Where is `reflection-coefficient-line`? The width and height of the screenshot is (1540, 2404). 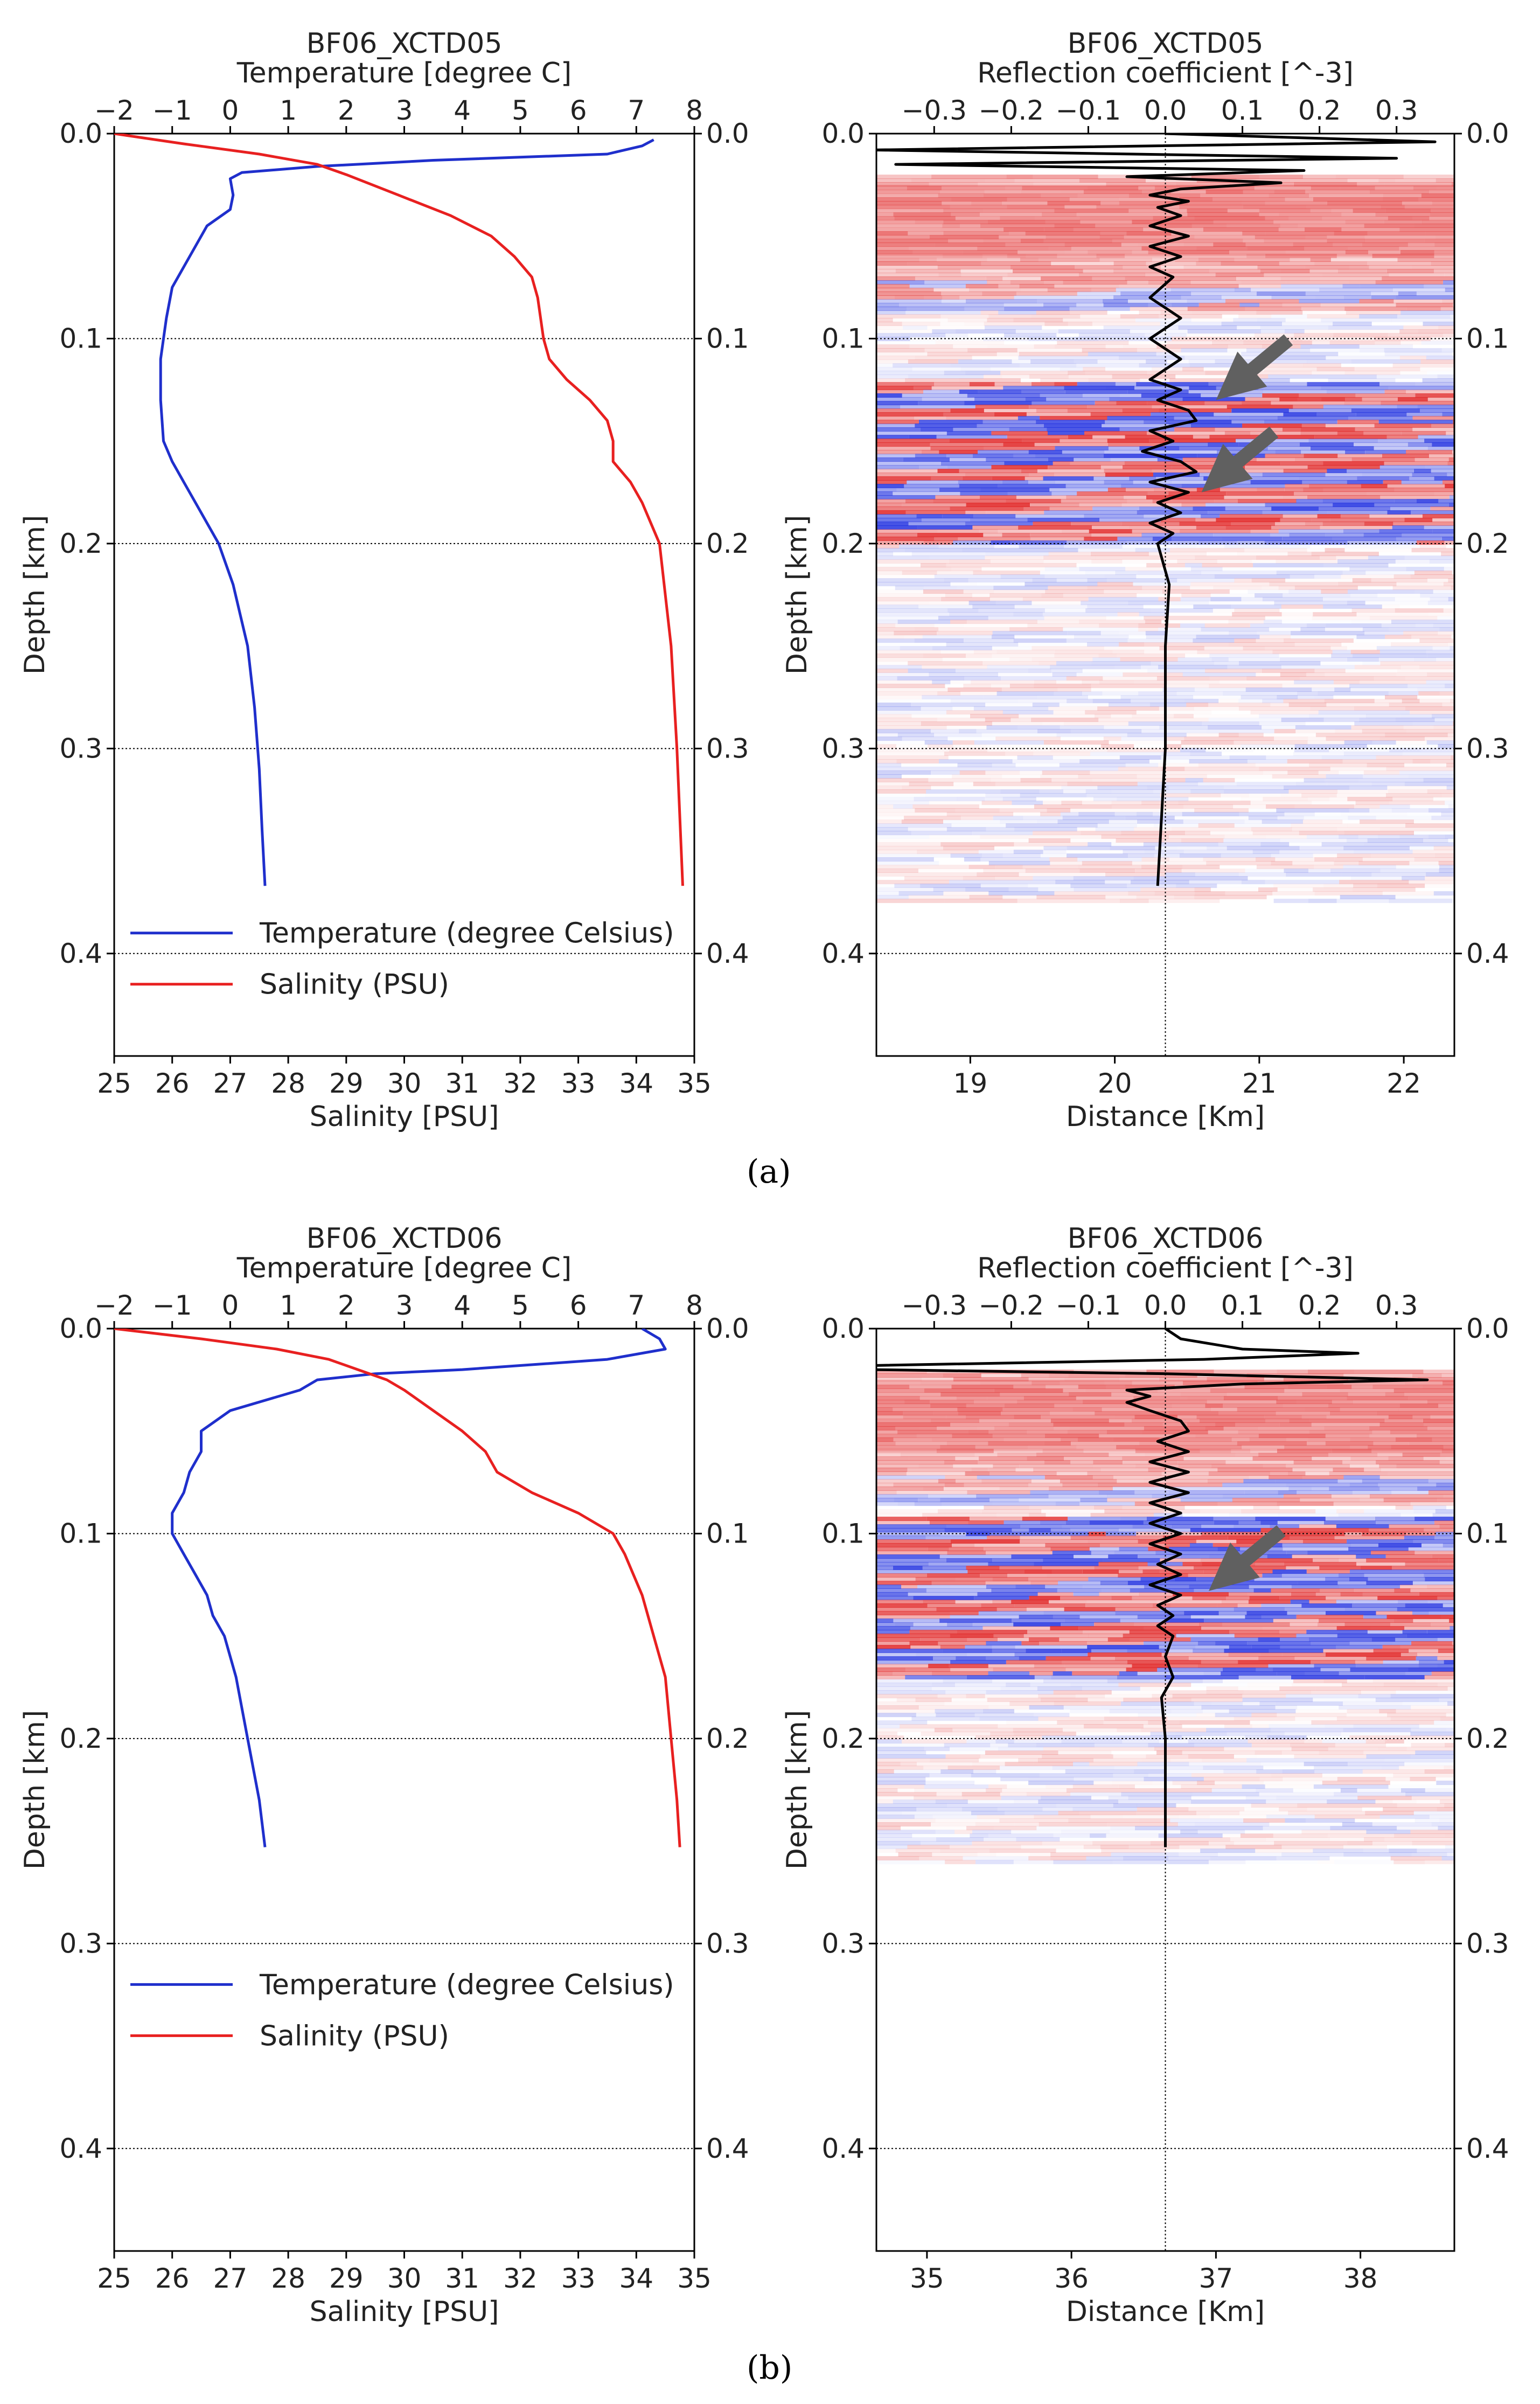 reflection-coefficient-line is located at coordinates (1156, 510).